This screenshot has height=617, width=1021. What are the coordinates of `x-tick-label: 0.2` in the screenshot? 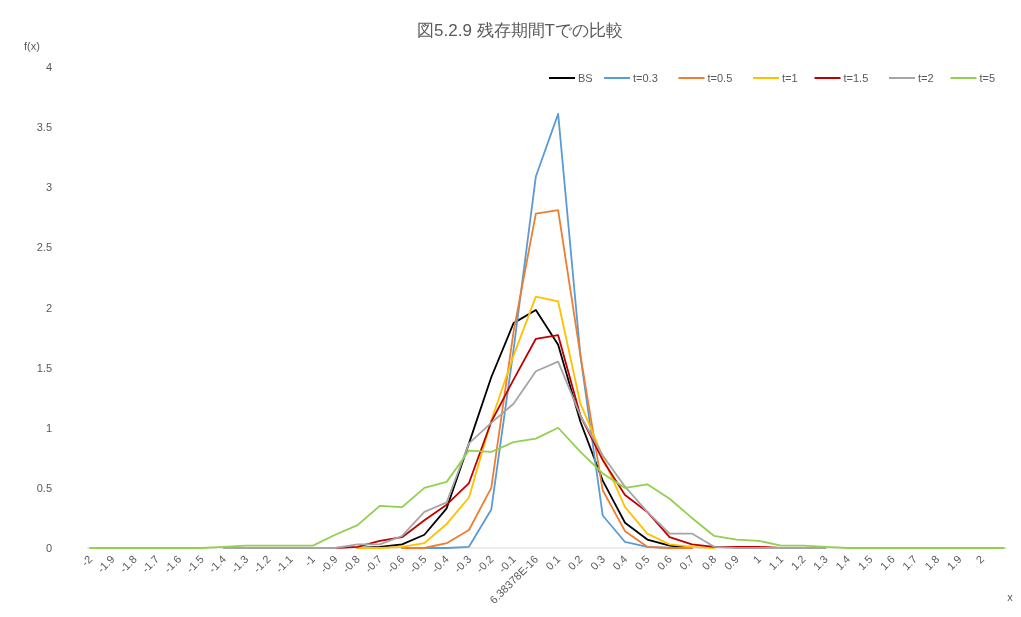 It's located at (575, 562).